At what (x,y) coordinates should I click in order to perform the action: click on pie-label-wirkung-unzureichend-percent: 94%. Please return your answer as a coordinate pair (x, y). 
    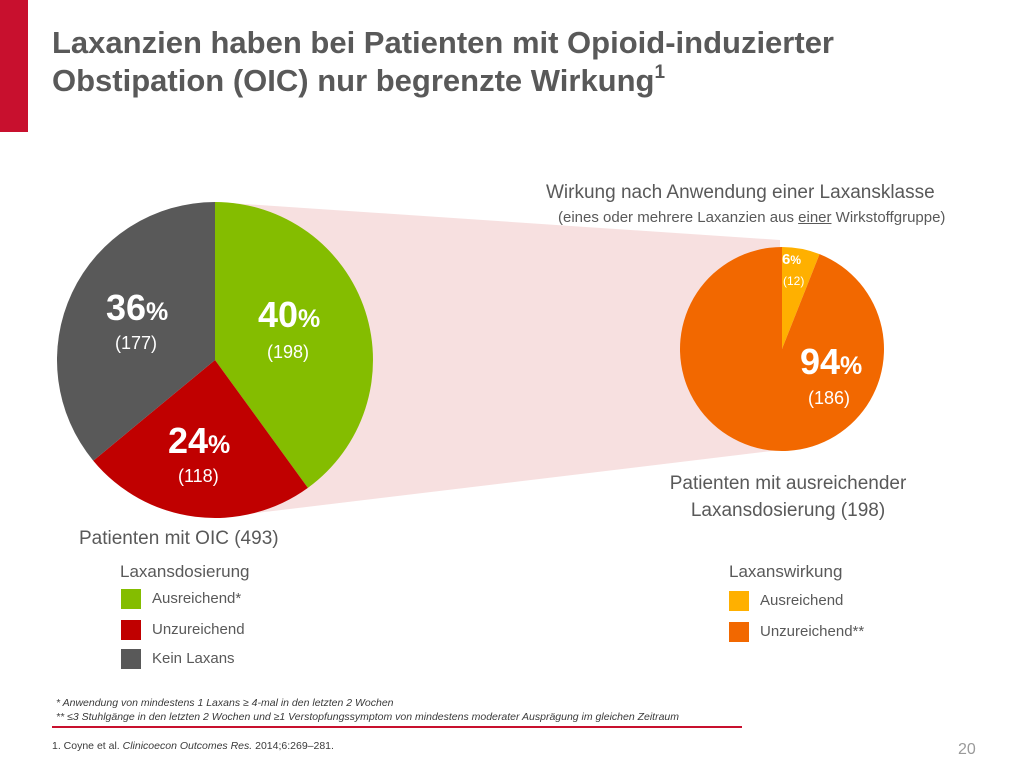
    Looking at the image, I should click on (831, 361).